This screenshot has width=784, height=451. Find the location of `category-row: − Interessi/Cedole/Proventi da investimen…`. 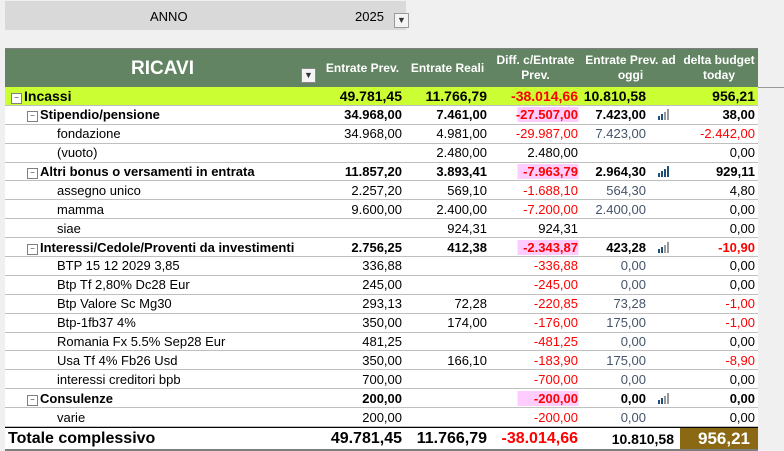

category-row: − Interessi/Cedole/Proventi da investimen… is located at coordinates (381, 248).